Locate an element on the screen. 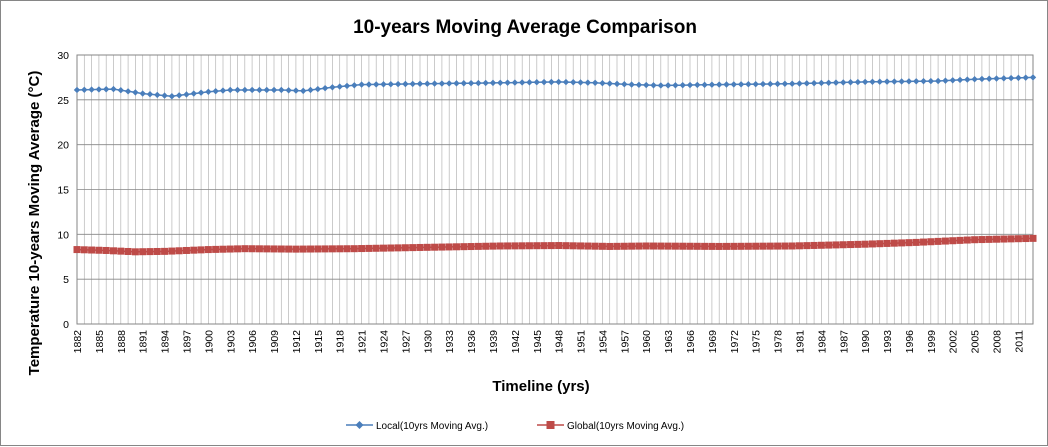  x-tick-label: 1978 is located at coordinates (779, 342).